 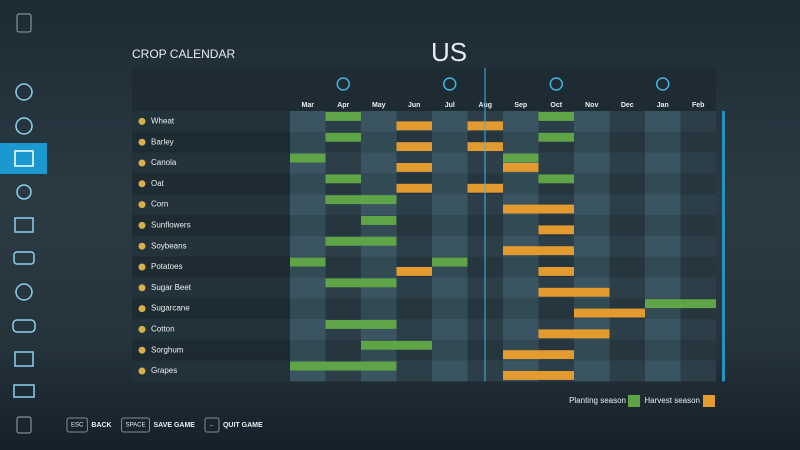 What do you see at coordinates (698, 105) in the screenshot?
I see `month-label: Feb` at bounding box center [698, 105].